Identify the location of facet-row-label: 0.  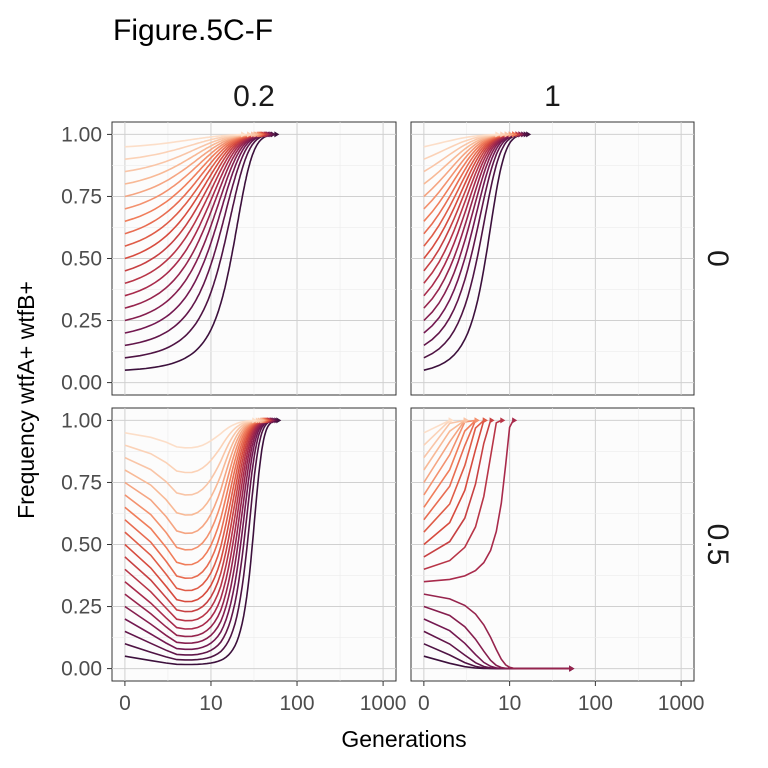
(717, 258).